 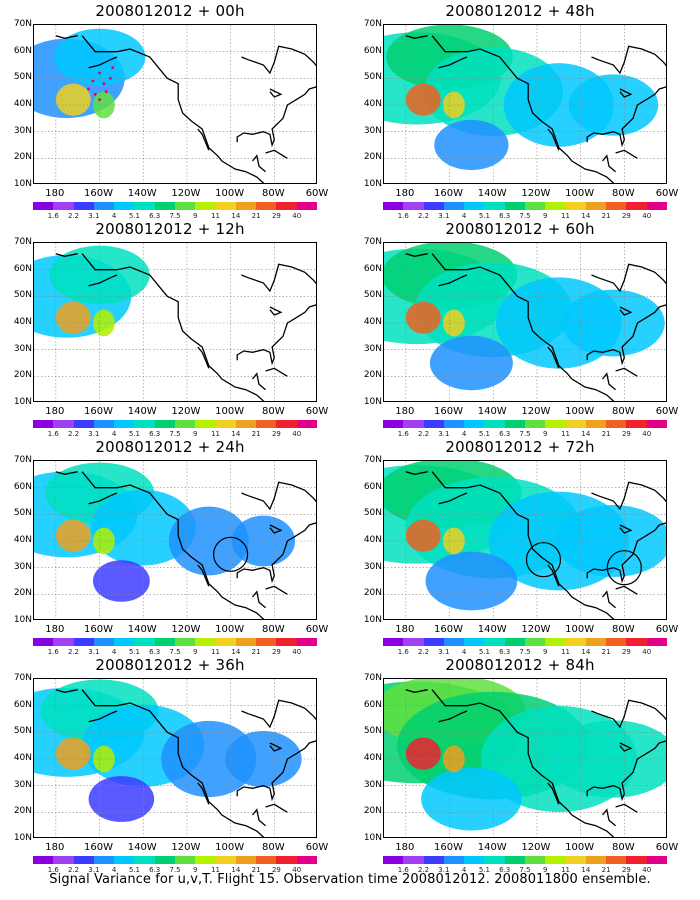 What do you see at coordinates (216, 652) in the screenshot?
I see `colorbar-label: 11` at bounding box center [216, 652].